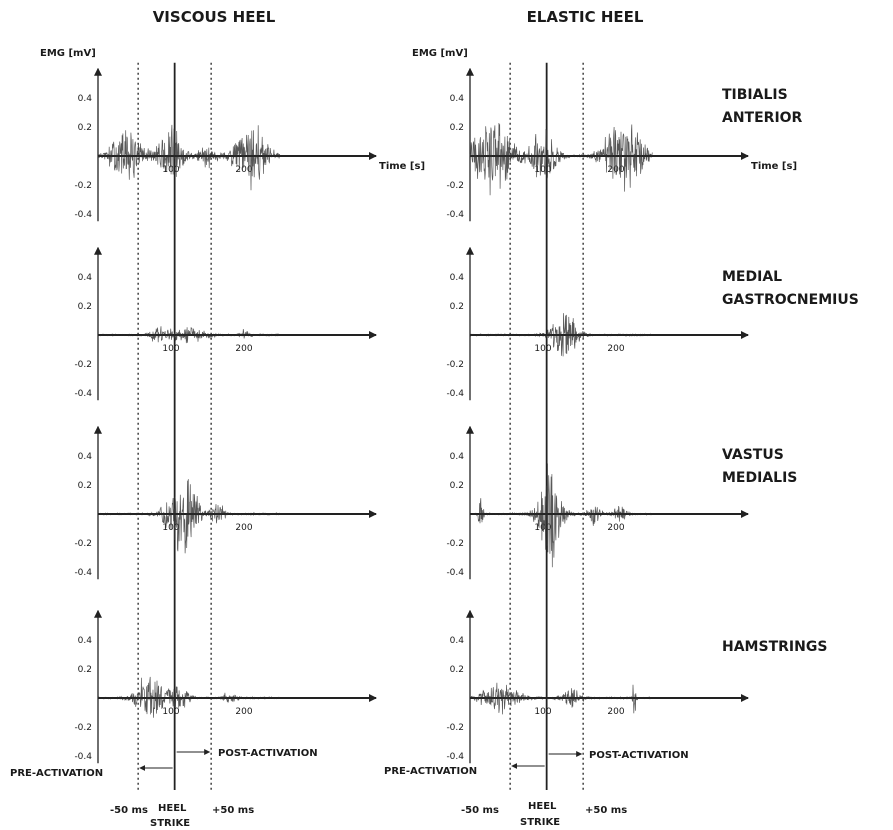  What do you see at coordinates (457, 641) in the screenshot?
I see `panel-elastic-4-y-tick-label: 0.4` at bounding box center [457, 641].